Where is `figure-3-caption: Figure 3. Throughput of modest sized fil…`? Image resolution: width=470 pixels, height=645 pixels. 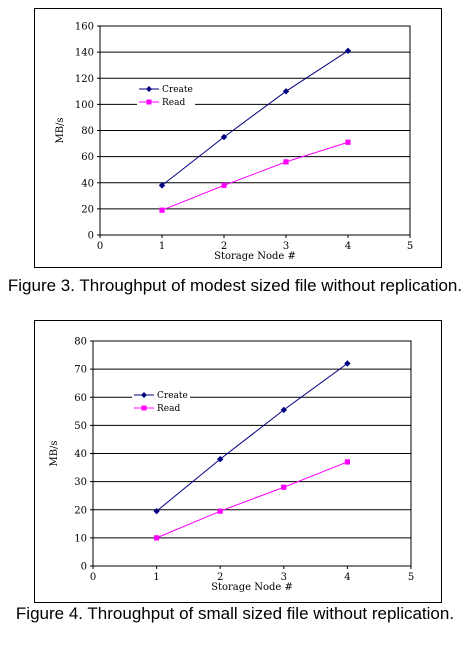 figure-3-caption: Figure 3. Throughput of modest sized fil… is located at coordinates (235, 285).